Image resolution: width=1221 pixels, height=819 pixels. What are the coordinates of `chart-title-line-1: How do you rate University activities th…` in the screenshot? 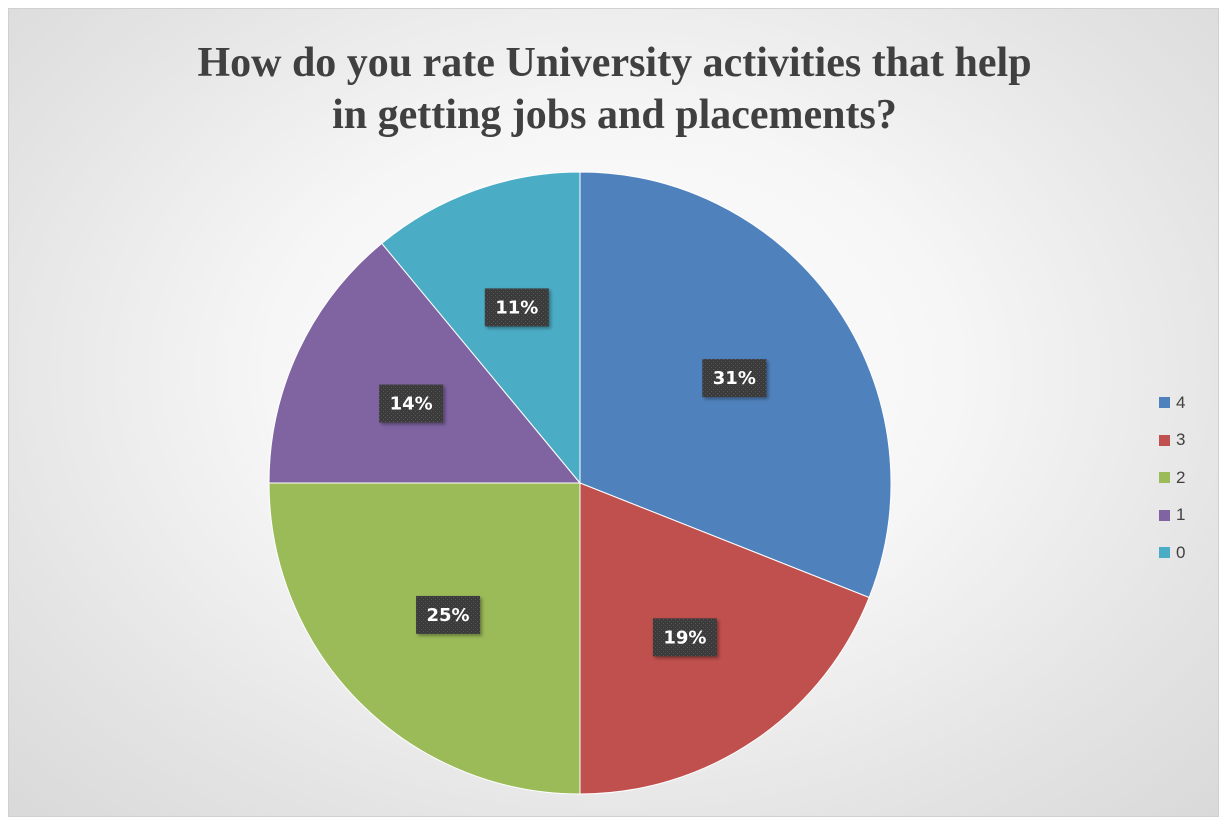 It's located at (614, 63).